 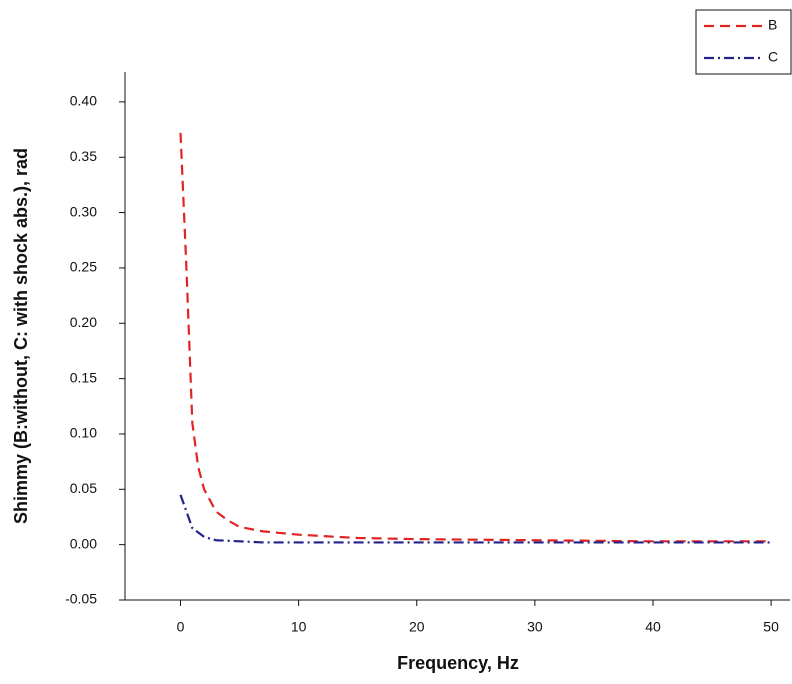 I want to click on x-tick-label: 40, so click(x=653, y=627).